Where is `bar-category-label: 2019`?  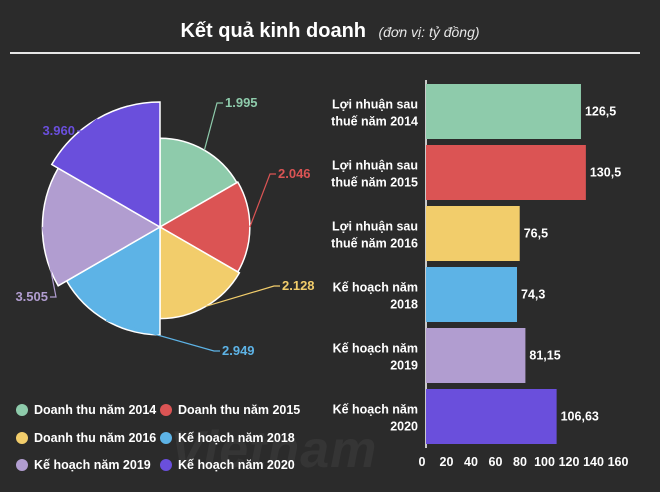 bar-category-label: 2019 is located at coordinates (404, 366).